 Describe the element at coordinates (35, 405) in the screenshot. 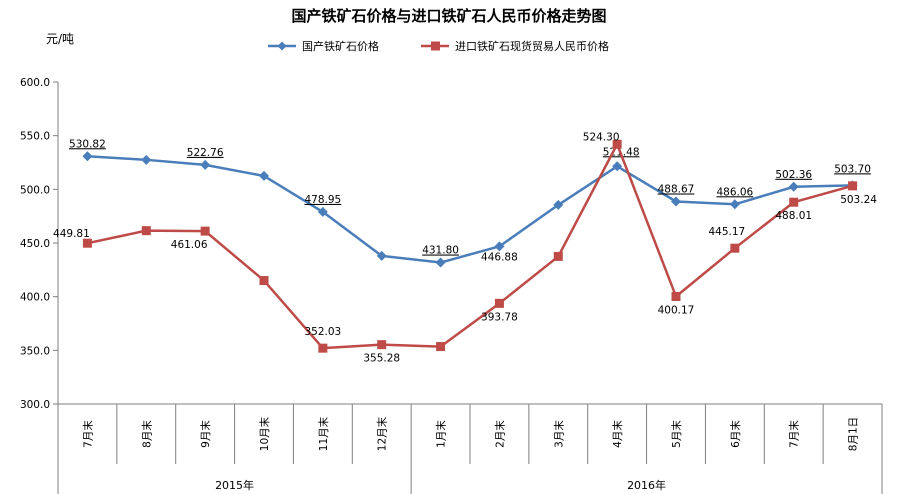

I see `y-tick-label: 300.0` at that location.